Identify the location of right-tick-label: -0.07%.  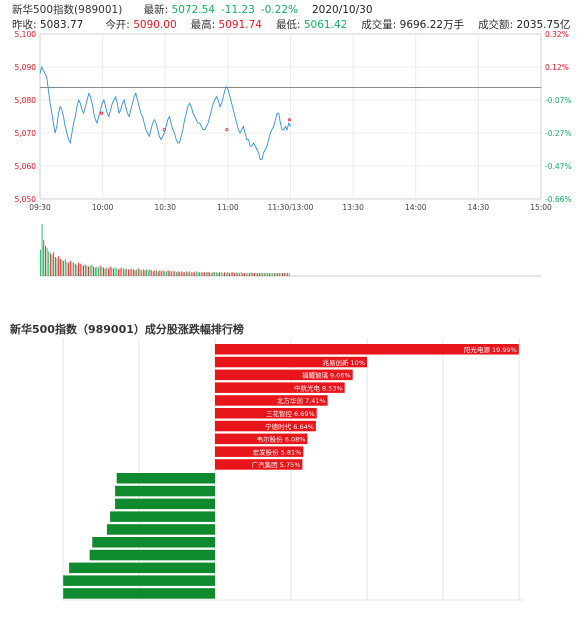
(558, 100).